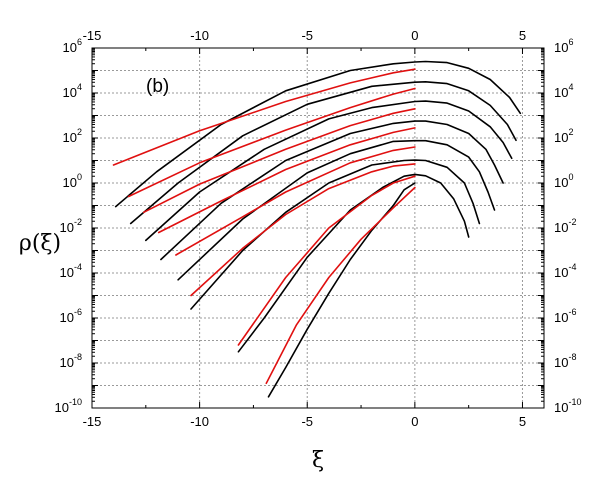 This screenshot has height=482, width=598. Describe the element at coordinates (563, 46) in the screenshot. I see `y-tick-label-right: 10⁶` at that location.